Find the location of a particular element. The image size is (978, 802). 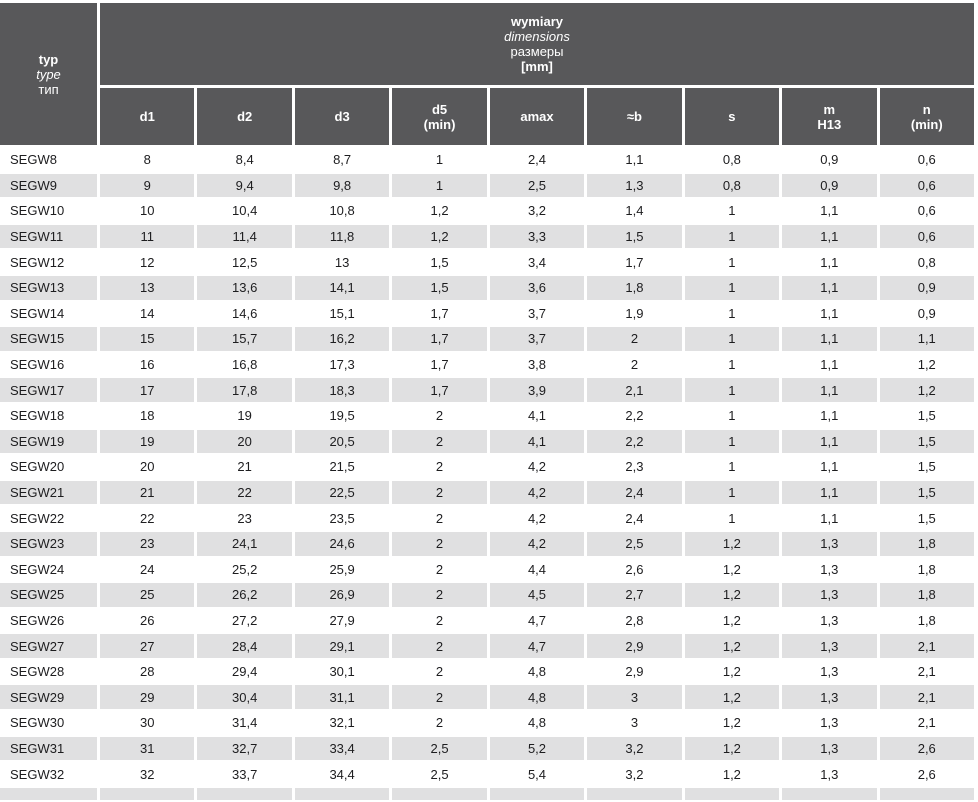

type-column-header: typ type тип is located at coordinates (48, 74).